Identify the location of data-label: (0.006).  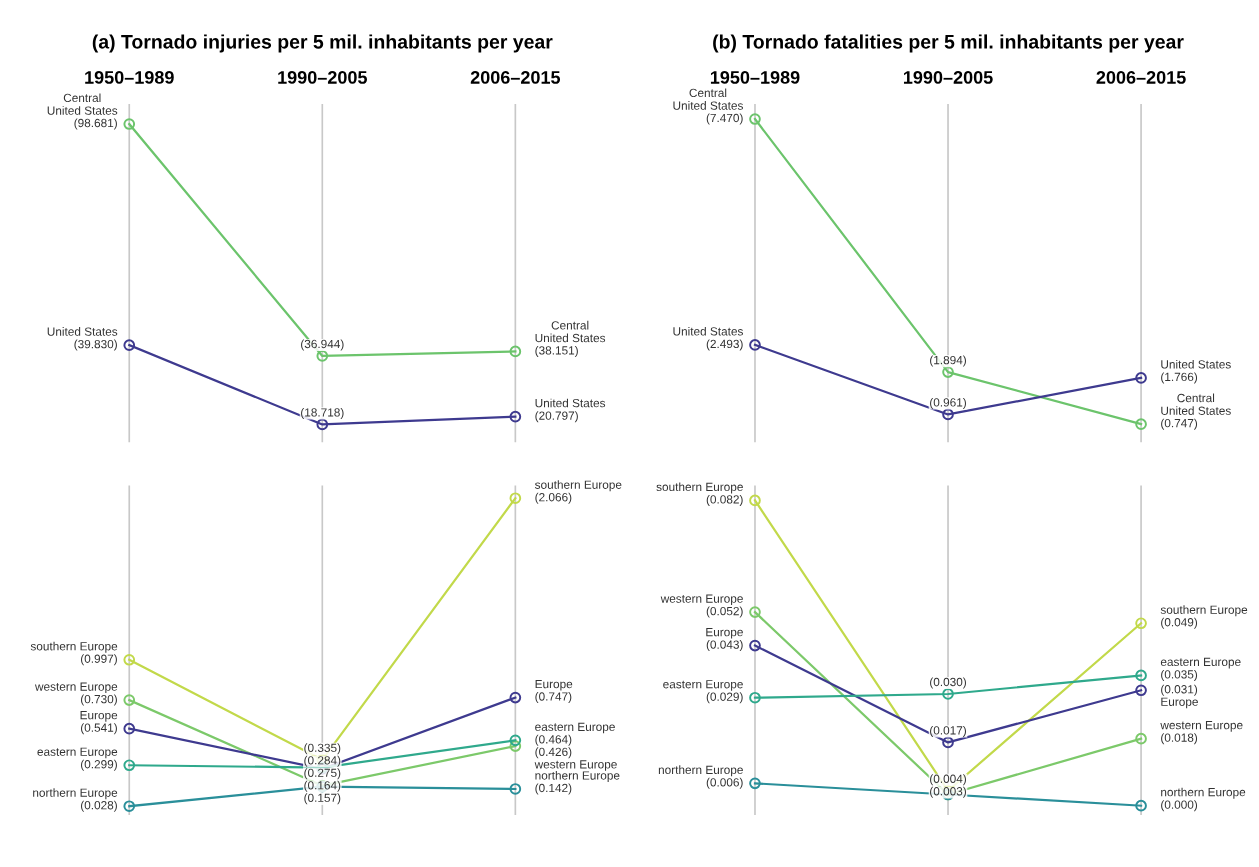
(724, 783).